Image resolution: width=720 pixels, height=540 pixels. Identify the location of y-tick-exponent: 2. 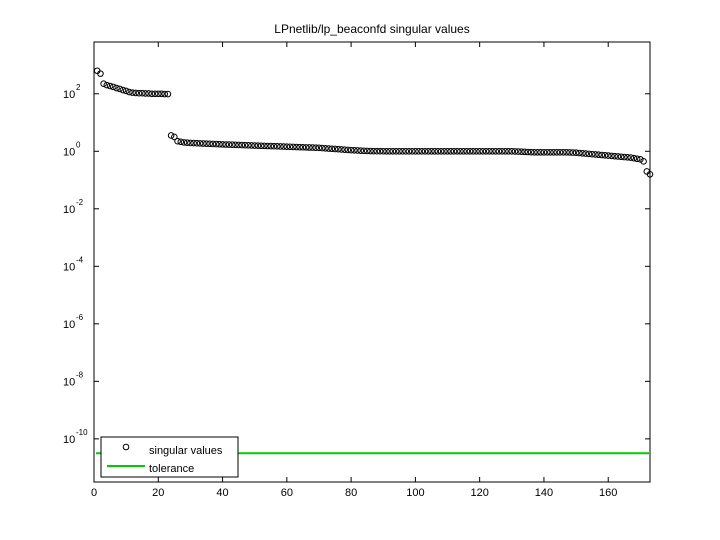
(78, 87).